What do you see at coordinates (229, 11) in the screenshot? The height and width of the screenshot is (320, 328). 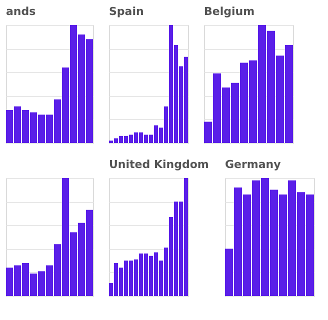 I see `chart-title: Belgium` at bounding box center [229, 11].